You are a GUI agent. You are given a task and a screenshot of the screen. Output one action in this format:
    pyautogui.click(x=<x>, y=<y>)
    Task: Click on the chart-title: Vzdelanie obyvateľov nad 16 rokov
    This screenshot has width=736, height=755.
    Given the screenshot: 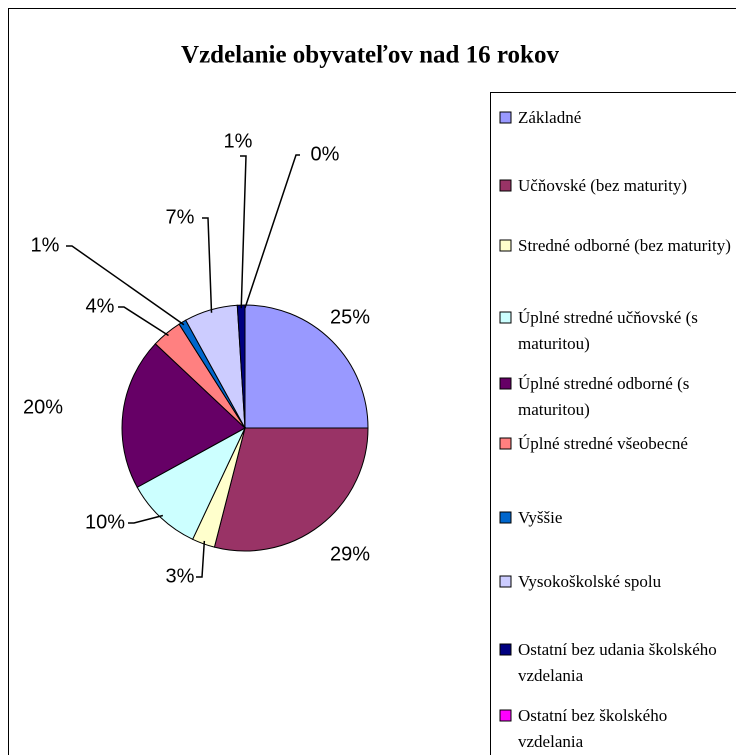 What is the action you would take?
    pyautogui.click(x=370, y=55)
    